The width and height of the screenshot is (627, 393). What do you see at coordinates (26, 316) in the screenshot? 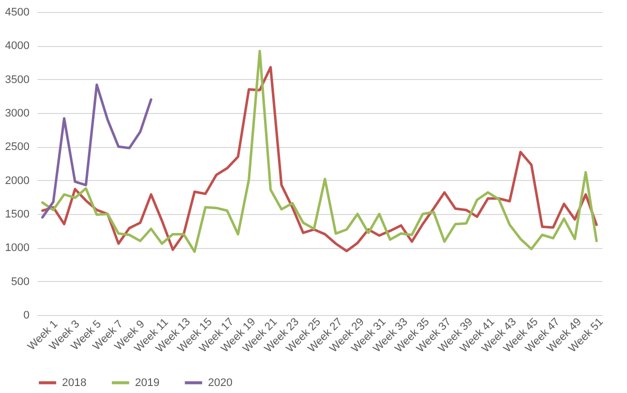
I see `y-tick-label: 0` at bounding box center [26, 316].